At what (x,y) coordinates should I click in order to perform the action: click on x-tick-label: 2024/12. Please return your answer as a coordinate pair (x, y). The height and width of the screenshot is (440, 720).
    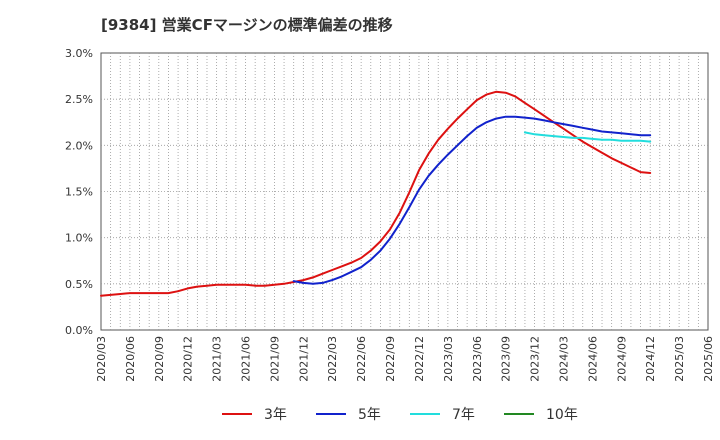
    Looking at the image, I should click on (650, 359).